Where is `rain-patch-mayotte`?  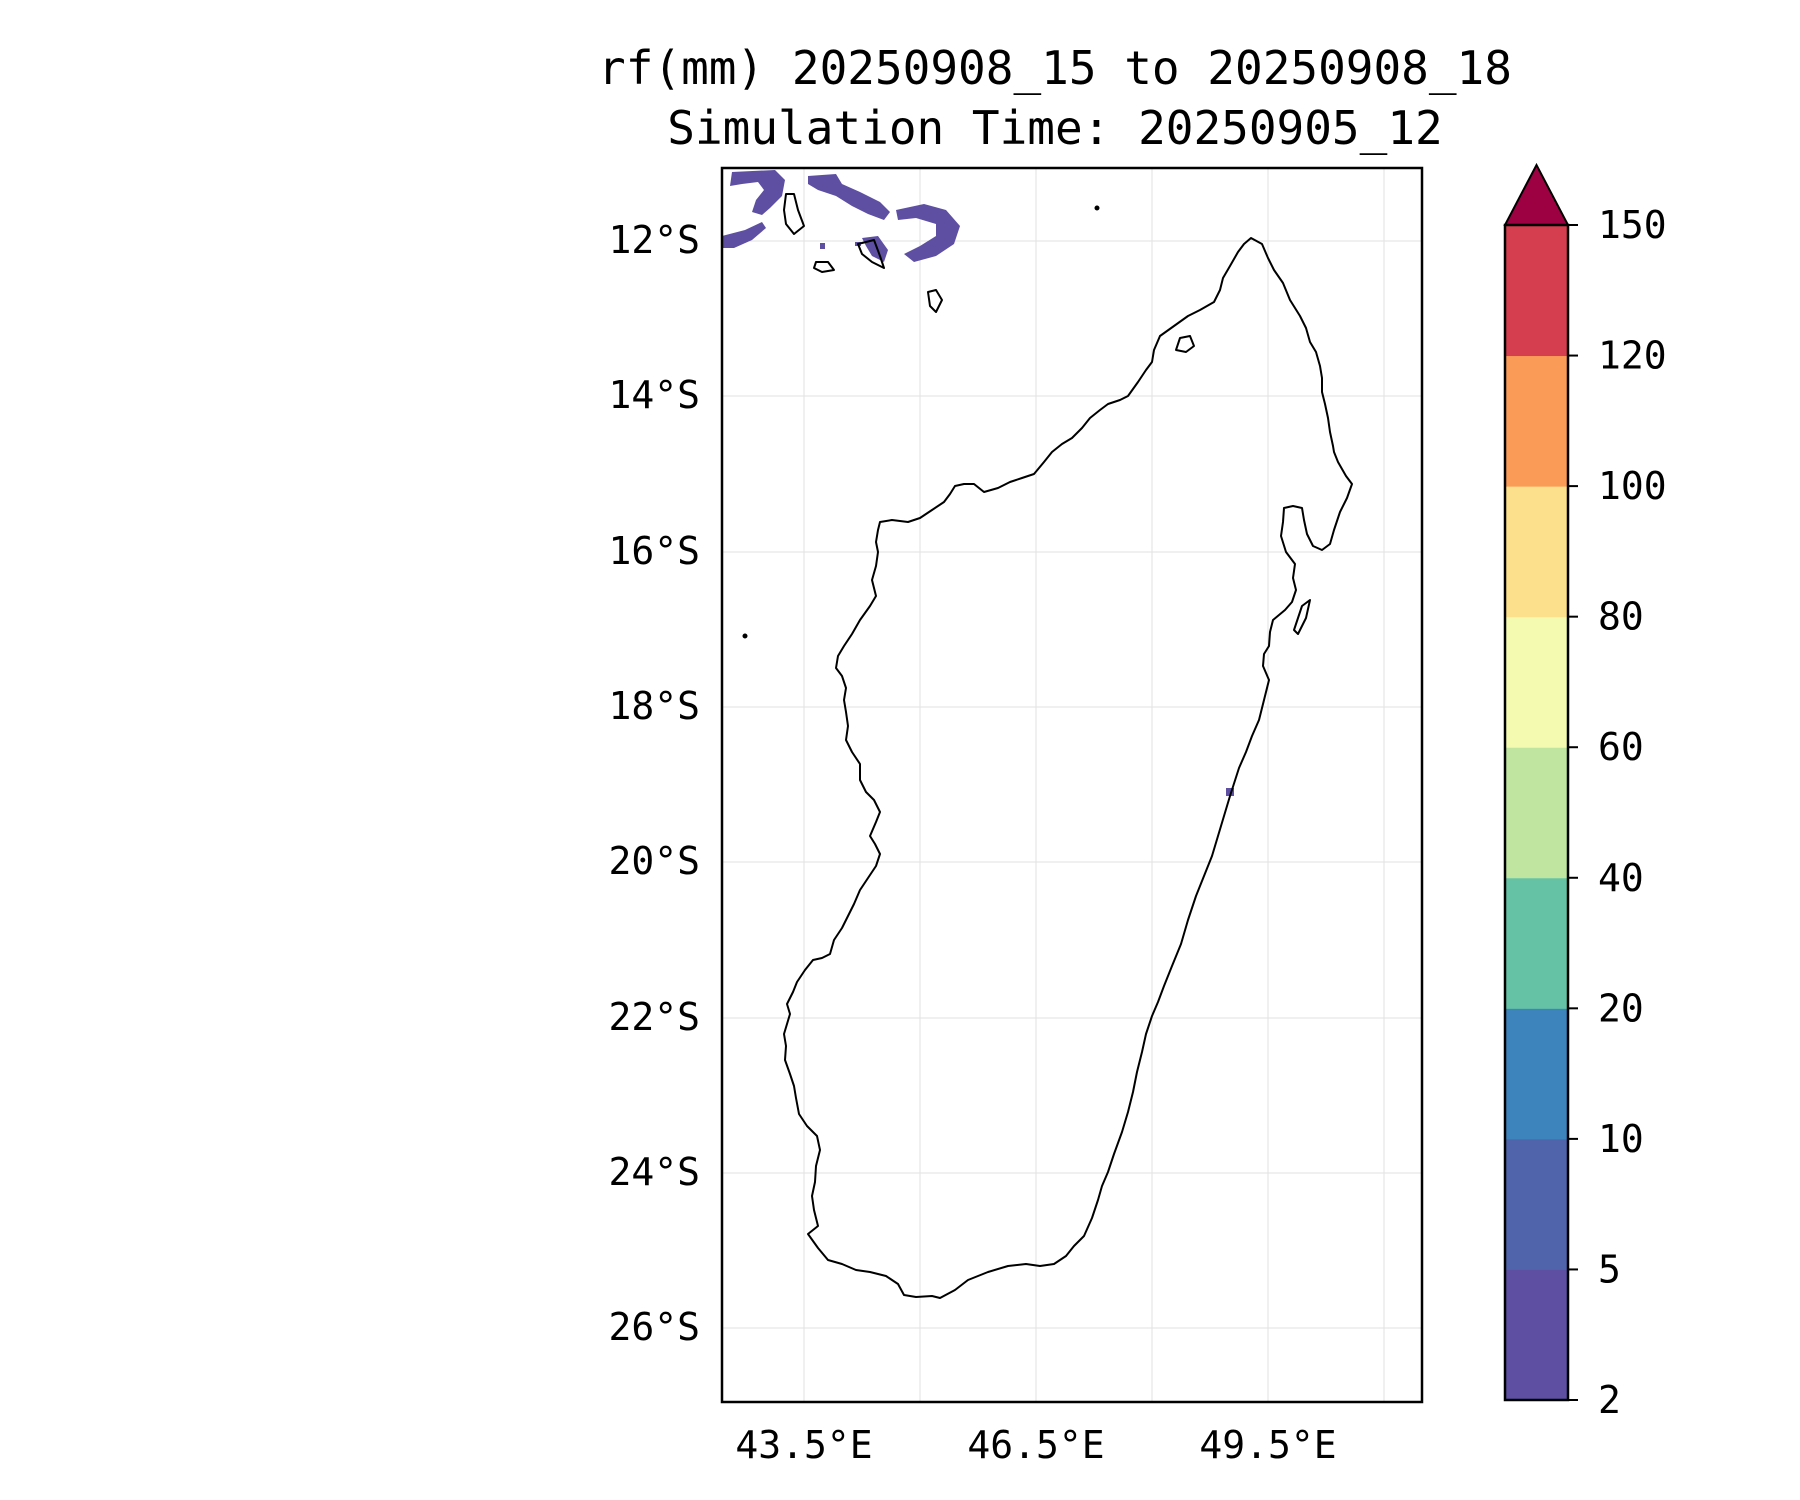 rain-patch-mayotte is located at coordinates (875, 249).